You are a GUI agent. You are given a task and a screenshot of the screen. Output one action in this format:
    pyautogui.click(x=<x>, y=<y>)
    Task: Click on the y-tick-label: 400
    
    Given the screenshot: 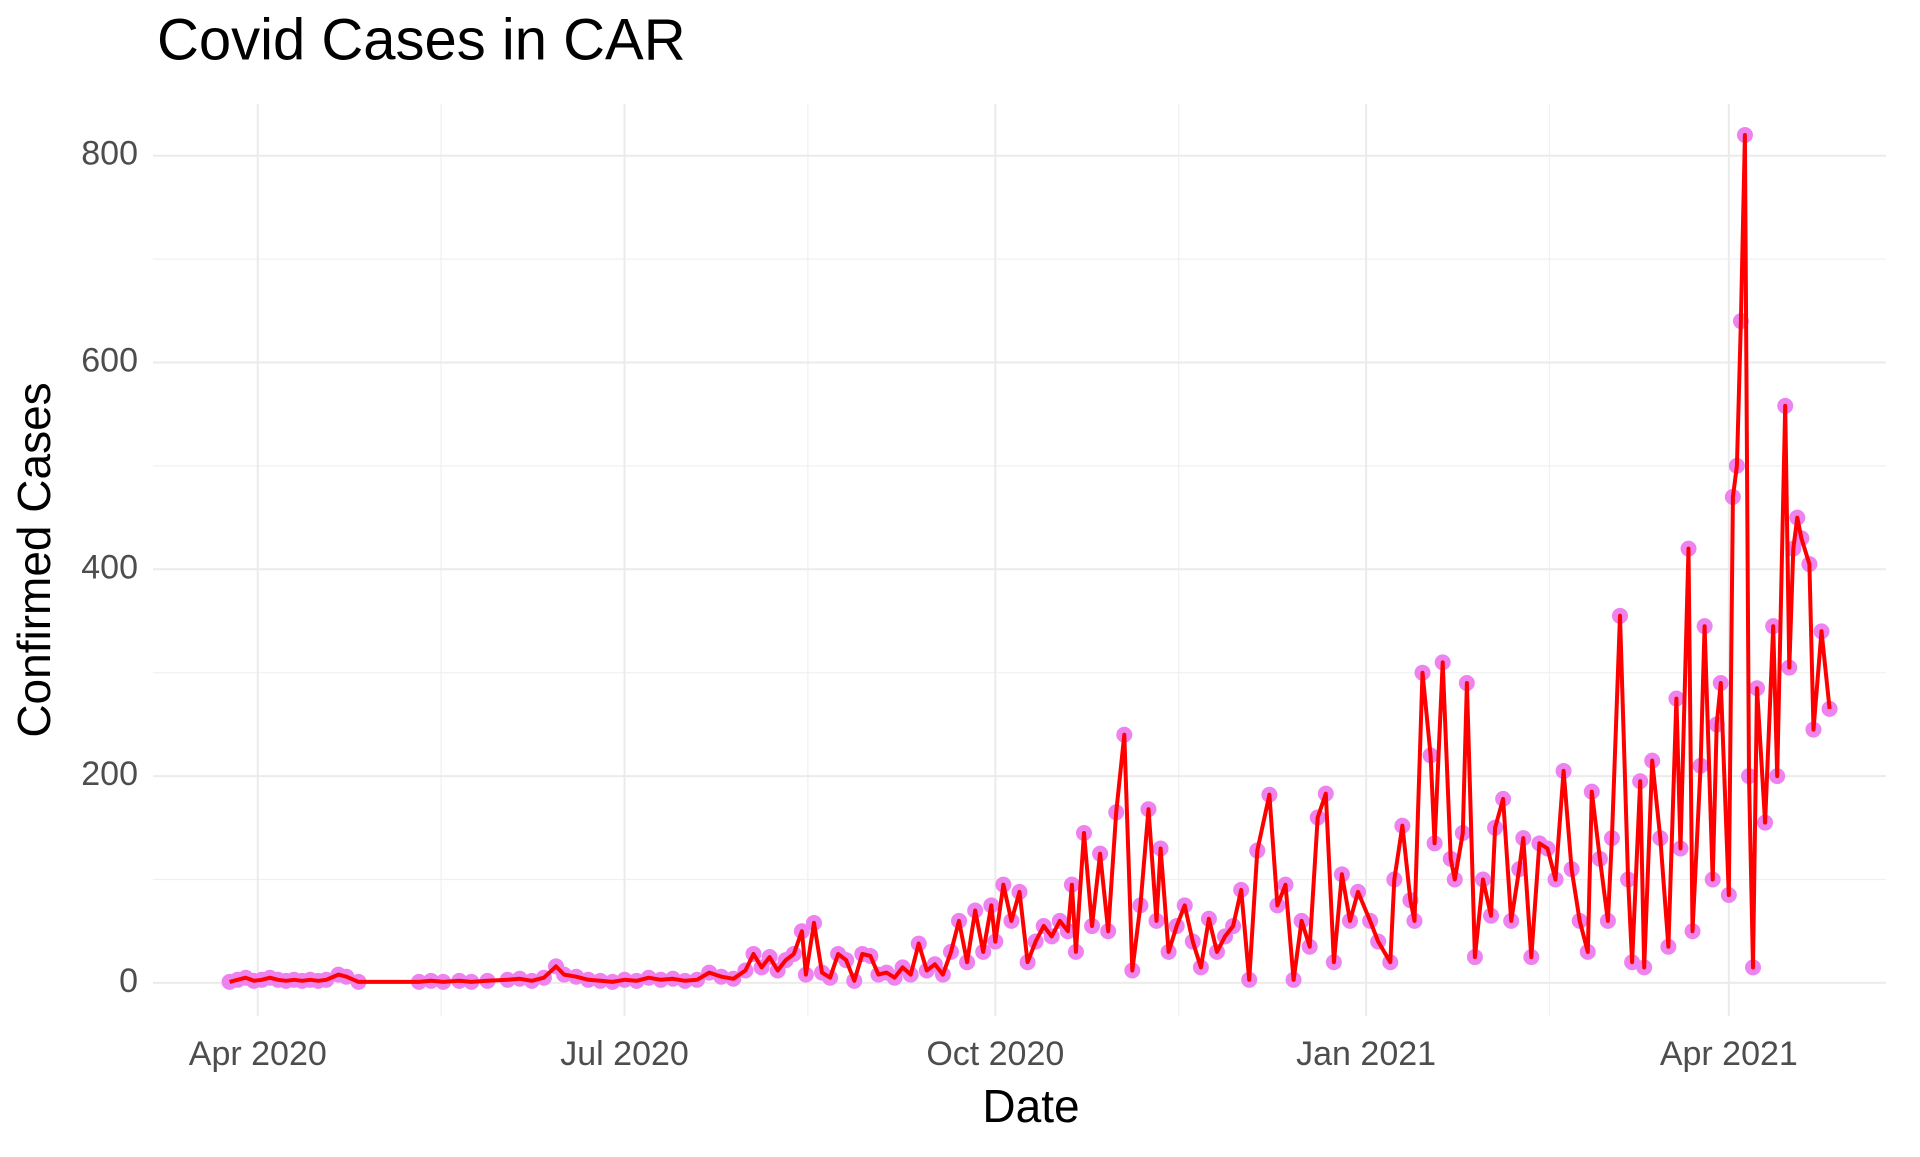 What is the action you would take?
    pyautogui.click(x=109, y=567)
    